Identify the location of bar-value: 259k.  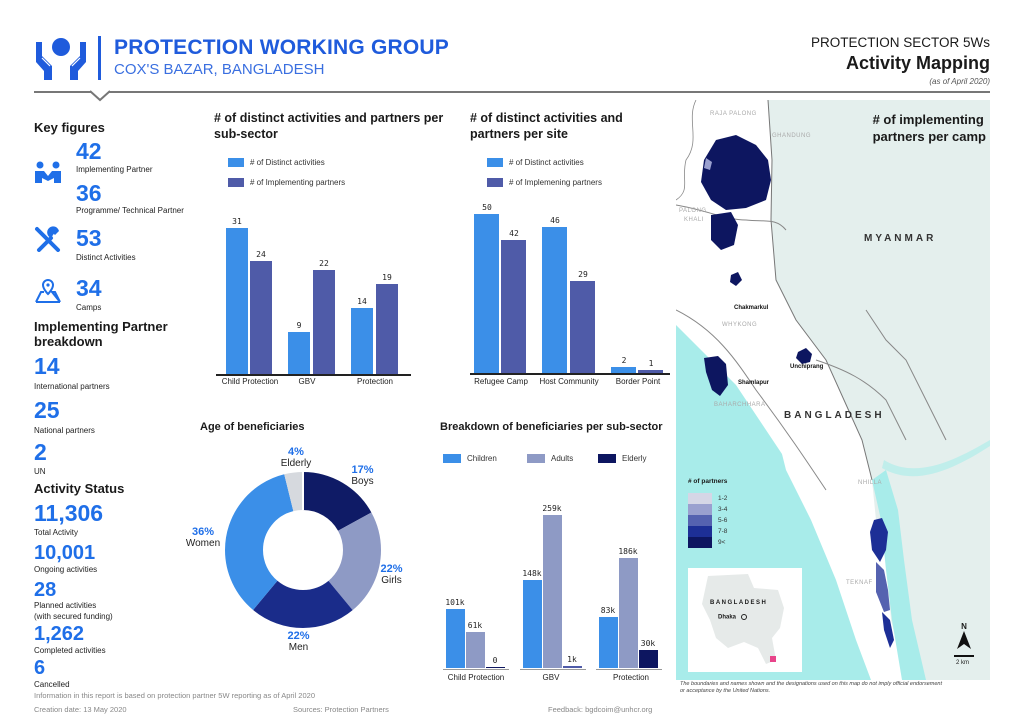
(552, 508).